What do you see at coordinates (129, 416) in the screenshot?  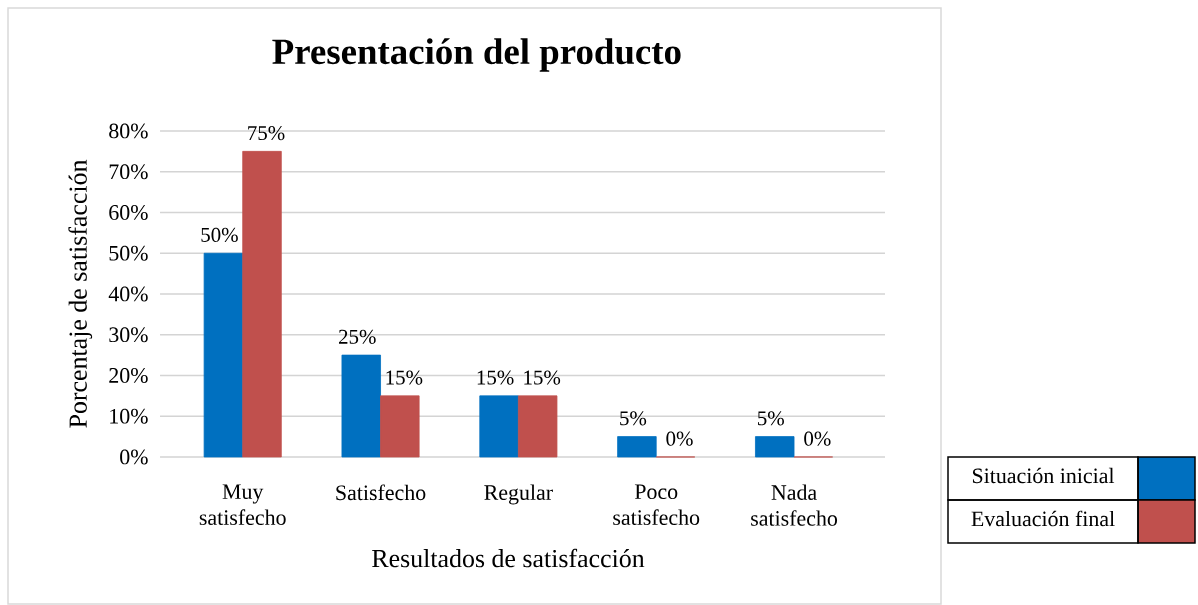 I see `y-tick-label: 10%` at bounding box center [129, 416].